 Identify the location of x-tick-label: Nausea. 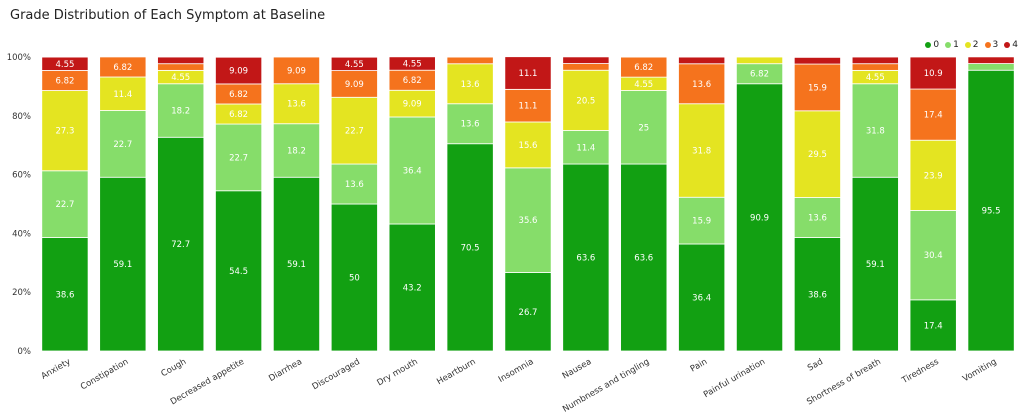
(577, 369).